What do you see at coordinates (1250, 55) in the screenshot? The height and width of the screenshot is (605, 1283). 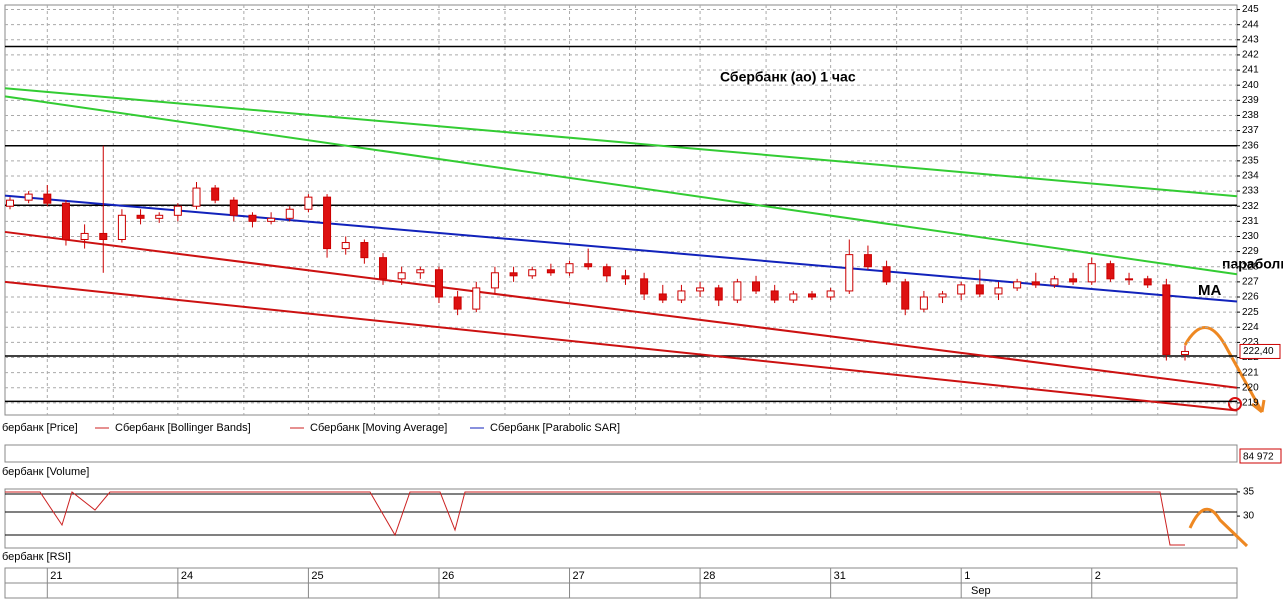 I see `y-tick-label: 242` at bounding box center [1250, 55].